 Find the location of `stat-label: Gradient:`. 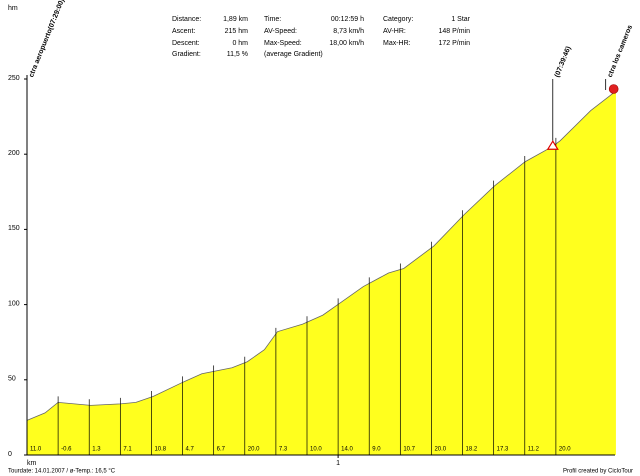

stat-label: Gradient: is located at coordinates (186, 54).